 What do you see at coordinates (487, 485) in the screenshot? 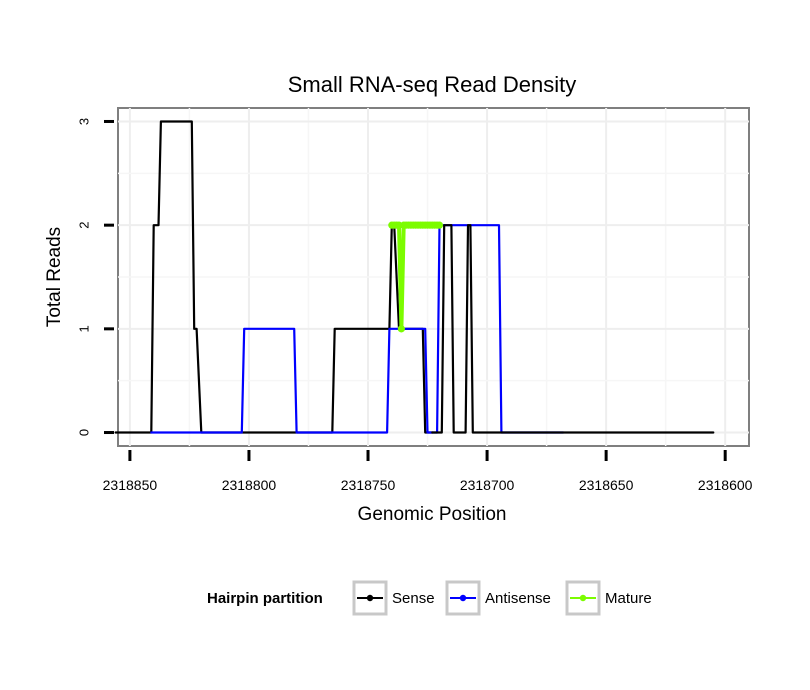
I see `x-tick-label: 2318700` at bounding box center [487, 485].